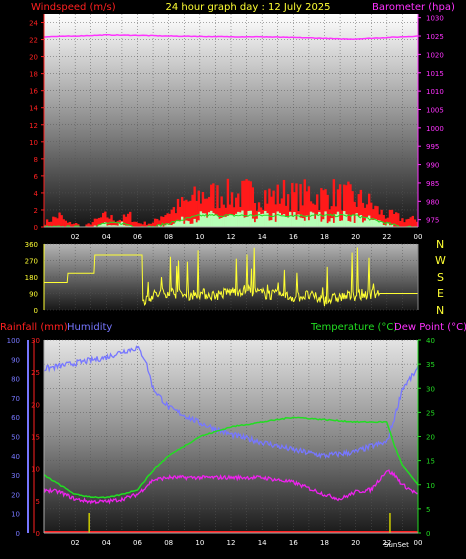 This screenshot has width=466, height=559. Describe the element at coordinates (33, 143) in the screenshot. I see `windspeed-tick-label: 10` at that location.